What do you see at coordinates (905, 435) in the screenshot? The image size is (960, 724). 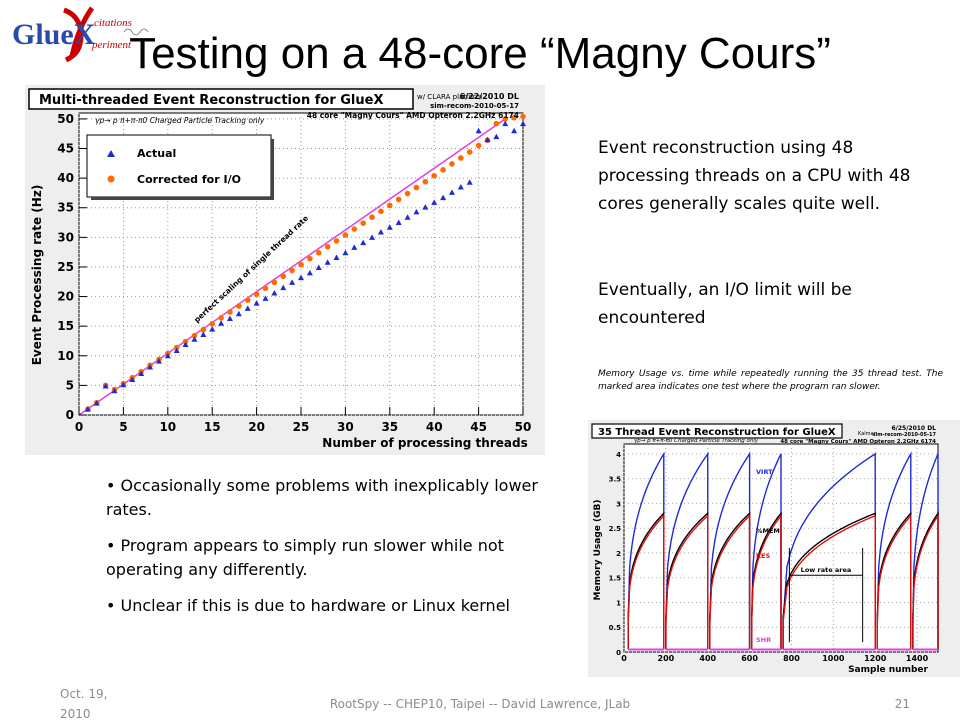 I see `chart2-version: sim-recom-2010-05-17` at bounding box center [905, 435].